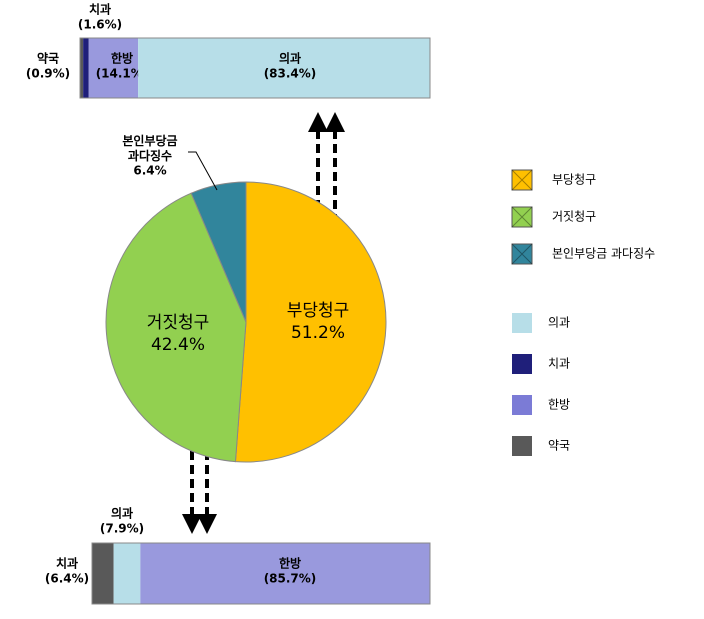  Describe the element at coordinates (574, 180) in the screenshot. I see `legend-label: 부당청구` at that location.